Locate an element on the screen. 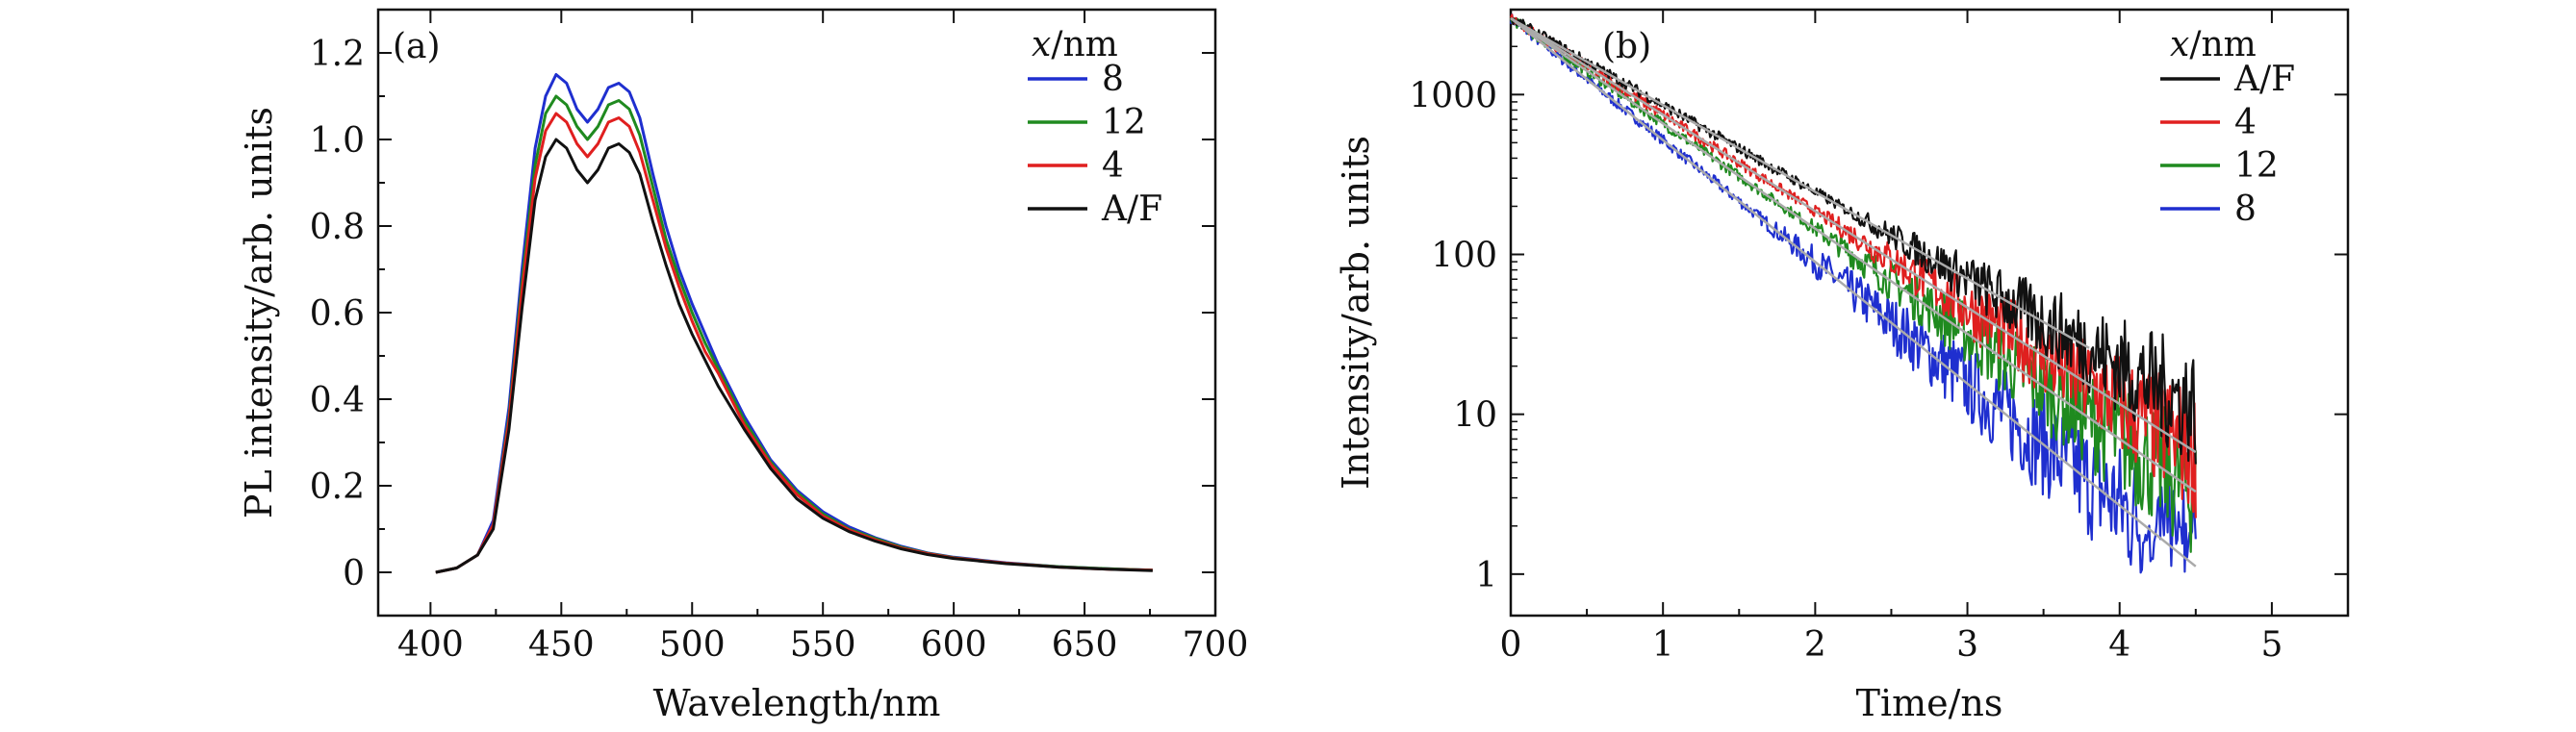 The image size is (2576, 732). panel-b-legend-label: 4 is located at coordinates (2245, 123).